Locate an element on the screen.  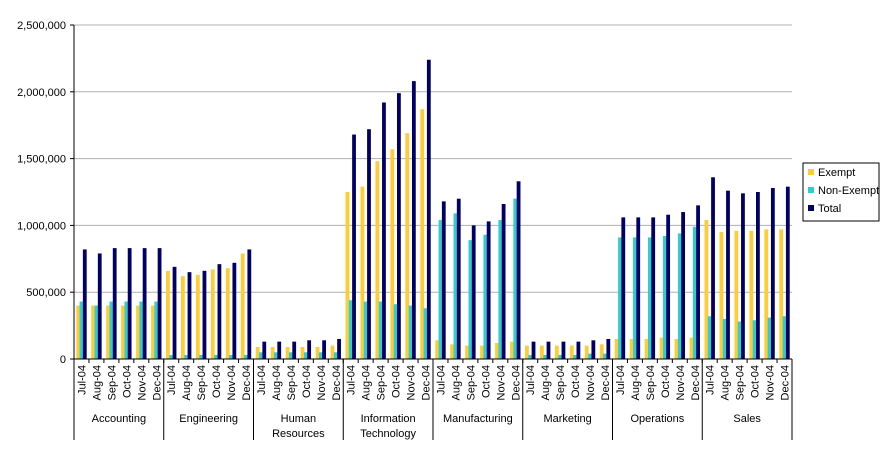
y-tick-label: 500,000 is located at coordinates (46, 293).